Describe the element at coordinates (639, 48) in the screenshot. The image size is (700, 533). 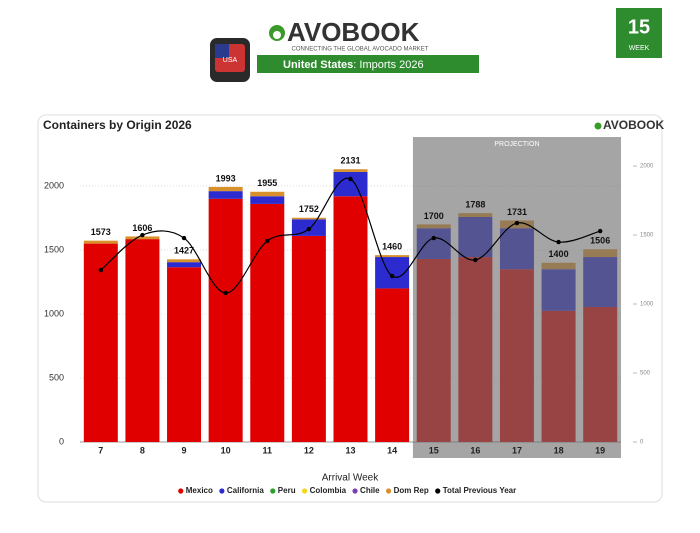
I see `week-label: WEEK` at that location.